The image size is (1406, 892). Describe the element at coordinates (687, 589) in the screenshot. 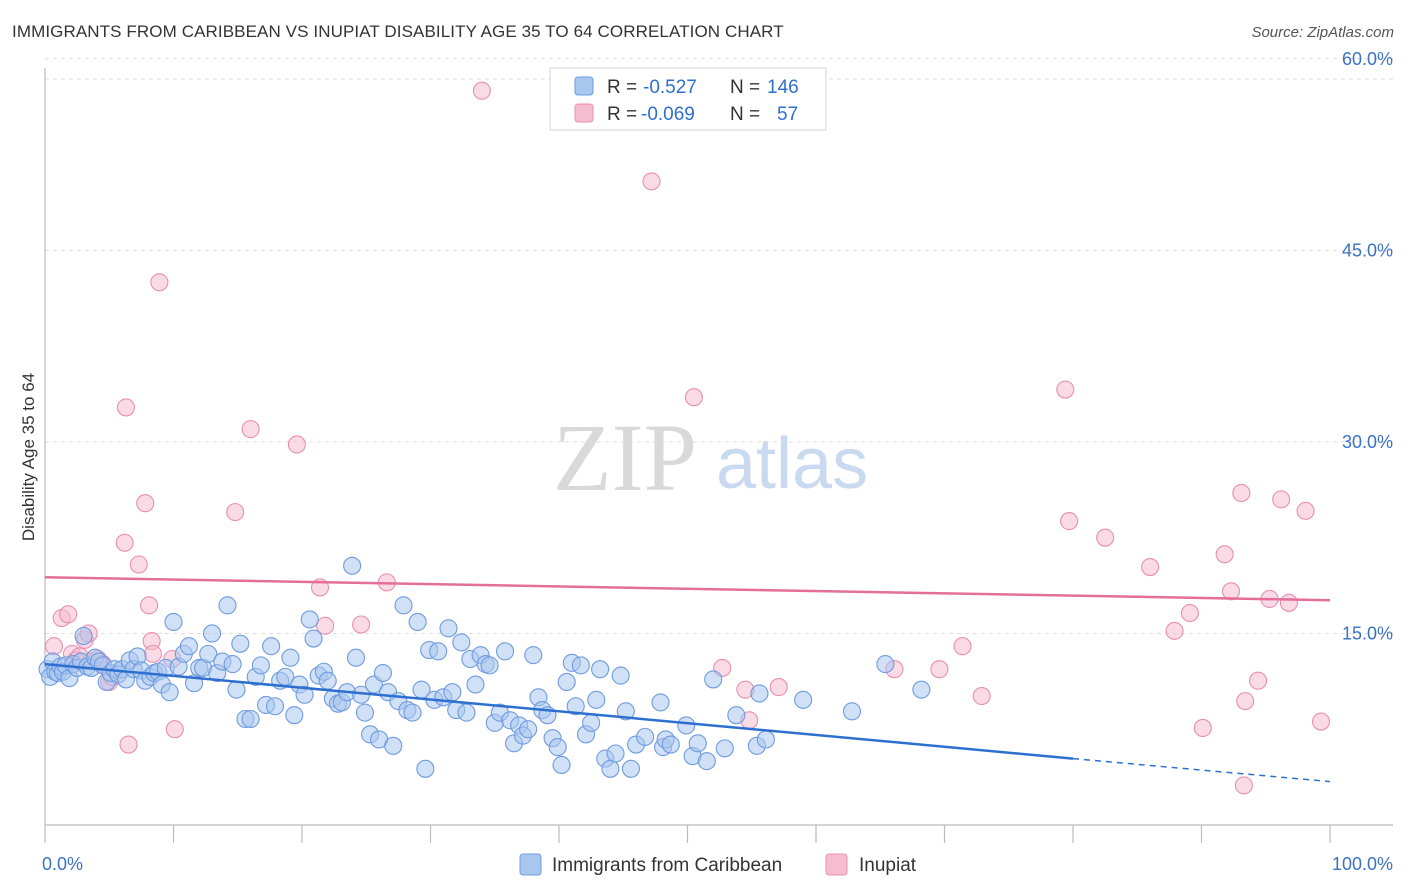

I see `trend-line-inupiat` at that location.